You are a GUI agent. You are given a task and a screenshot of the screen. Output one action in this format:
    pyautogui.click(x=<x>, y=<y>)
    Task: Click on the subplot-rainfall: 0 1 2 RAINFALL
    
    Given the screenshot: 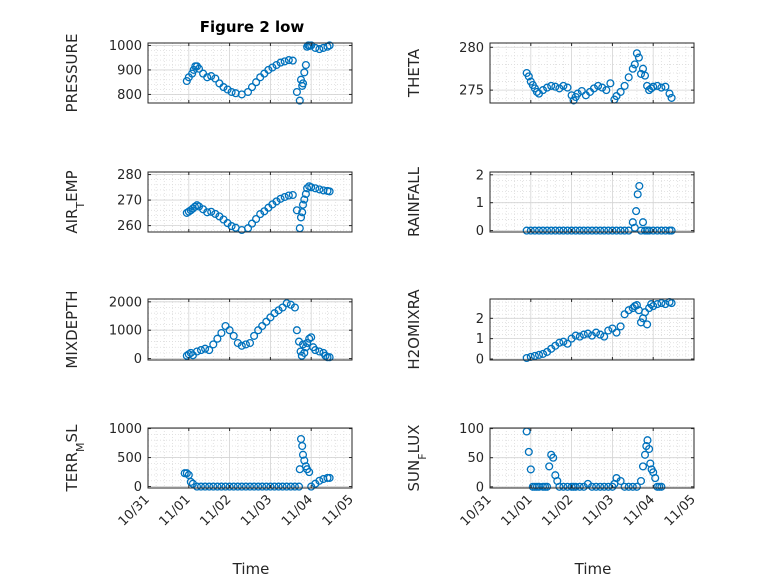 What is the action you would take?
    pyautogui.click(x=550, y=202)
    